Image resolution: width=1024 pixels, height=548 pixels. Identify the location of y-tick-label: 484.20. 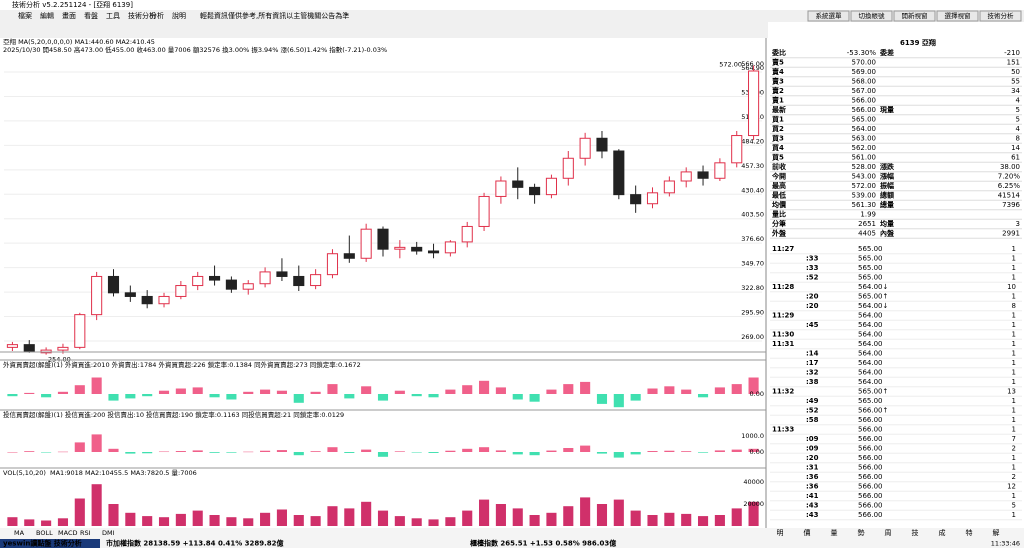
(752, 141).